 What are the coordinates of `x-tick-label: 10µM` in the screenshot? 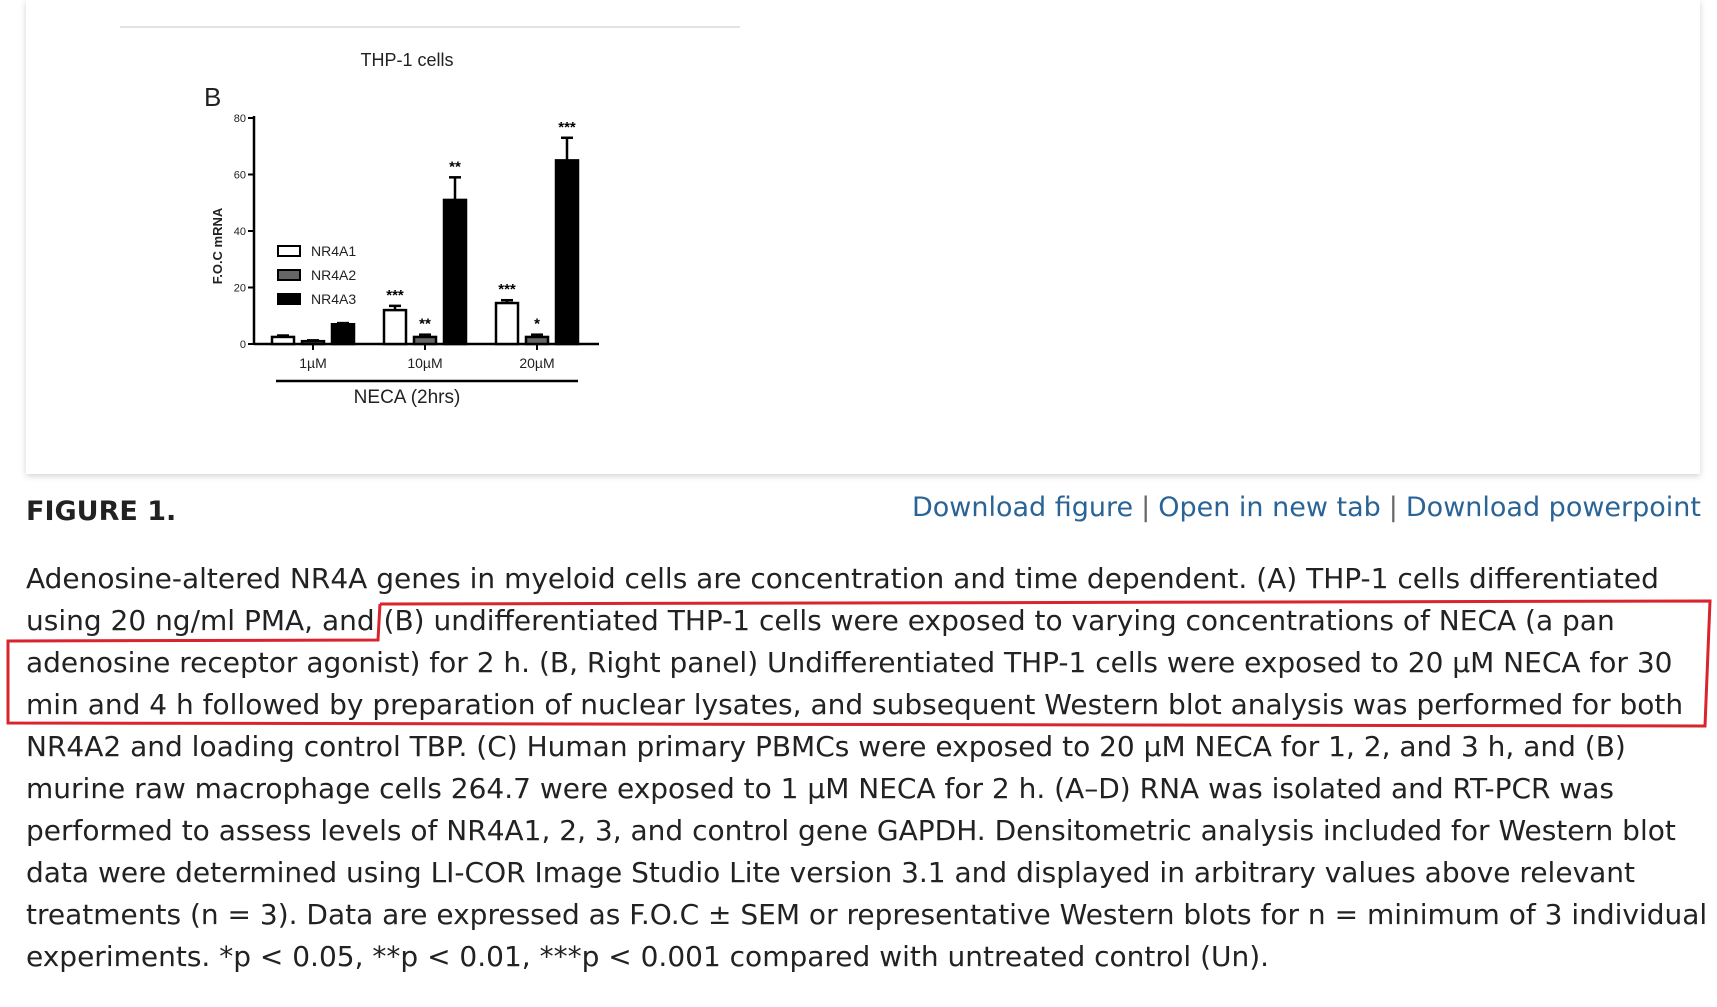 It's located at (424, 363).